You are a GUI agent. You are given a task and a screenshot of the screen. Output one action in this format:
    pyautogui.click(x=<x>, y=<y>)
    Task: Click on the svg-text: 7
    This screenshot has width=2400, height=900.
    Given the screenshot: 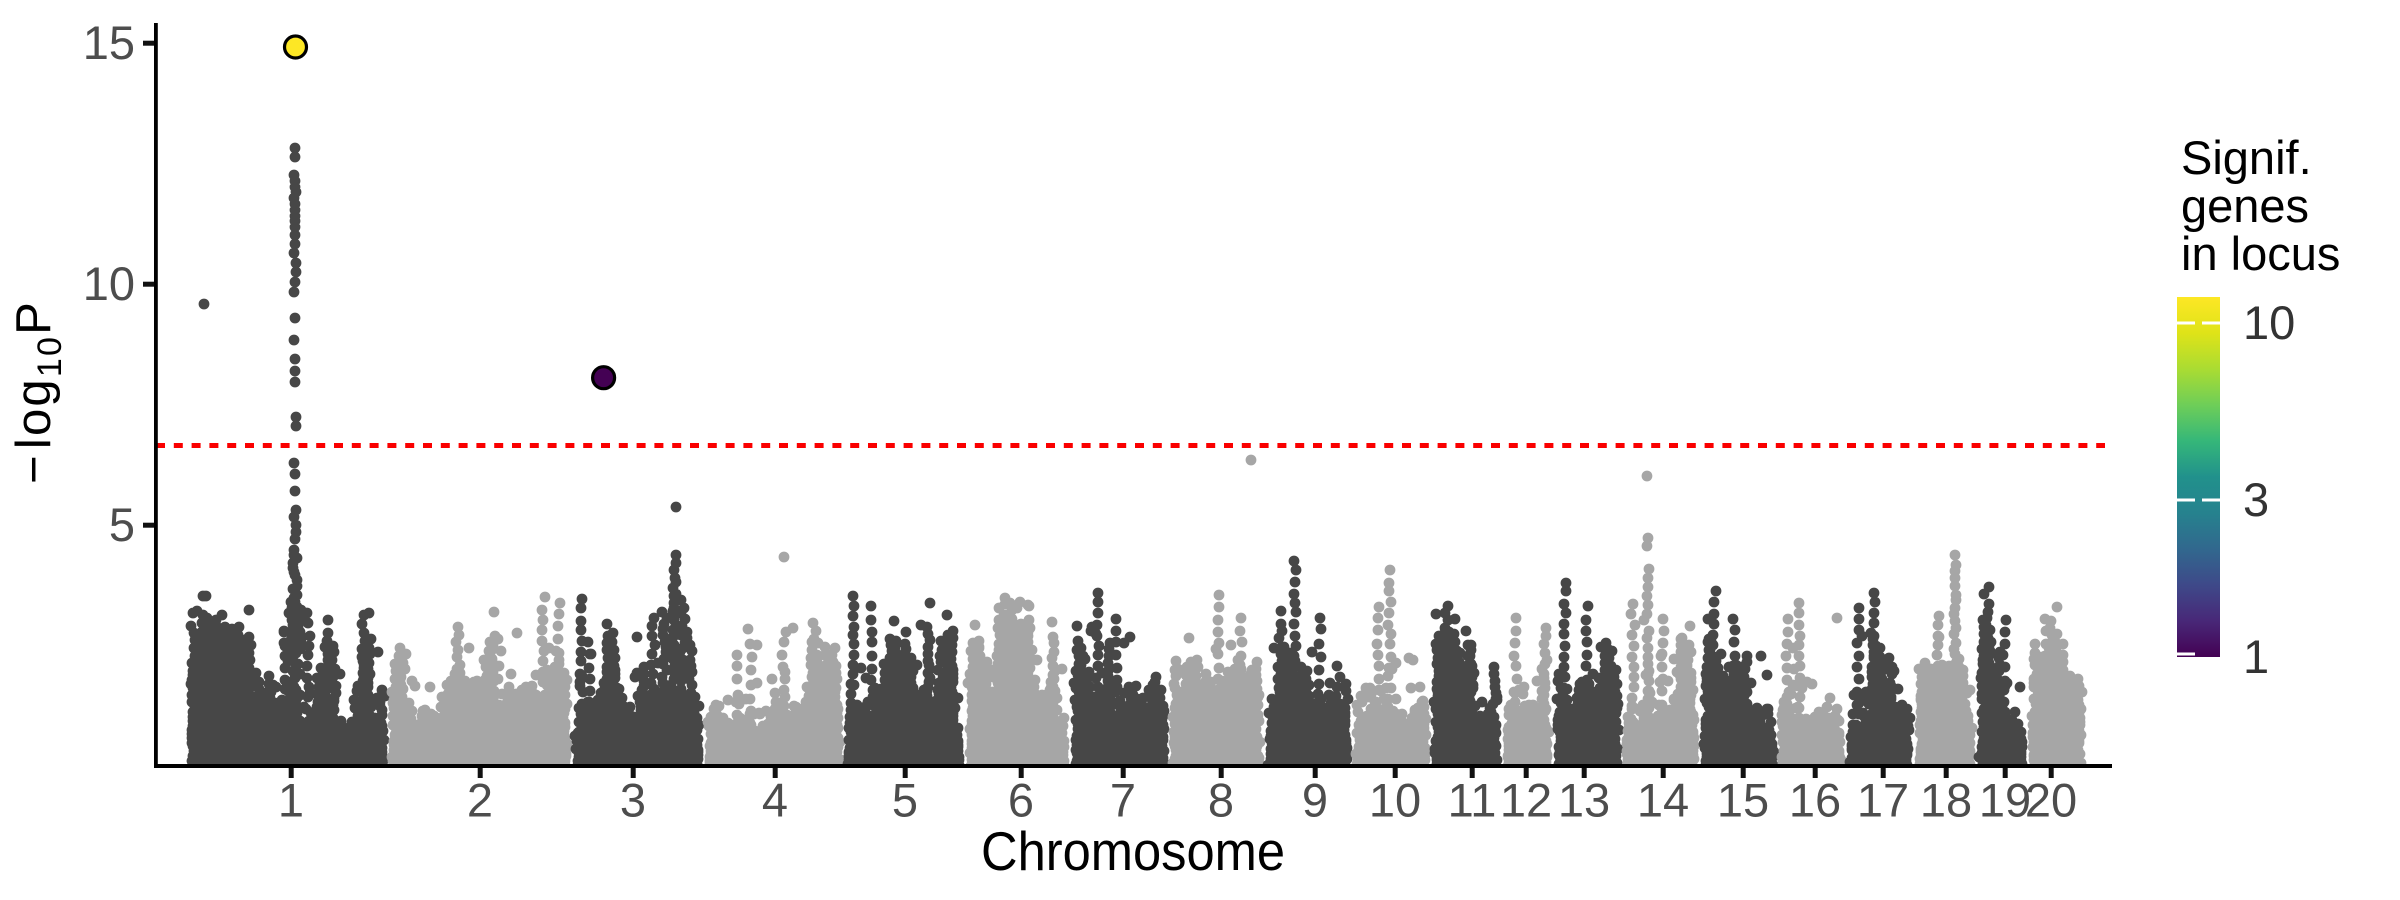 What is the action you would take?
    pyautogui.click(x=1123, y=800)
    